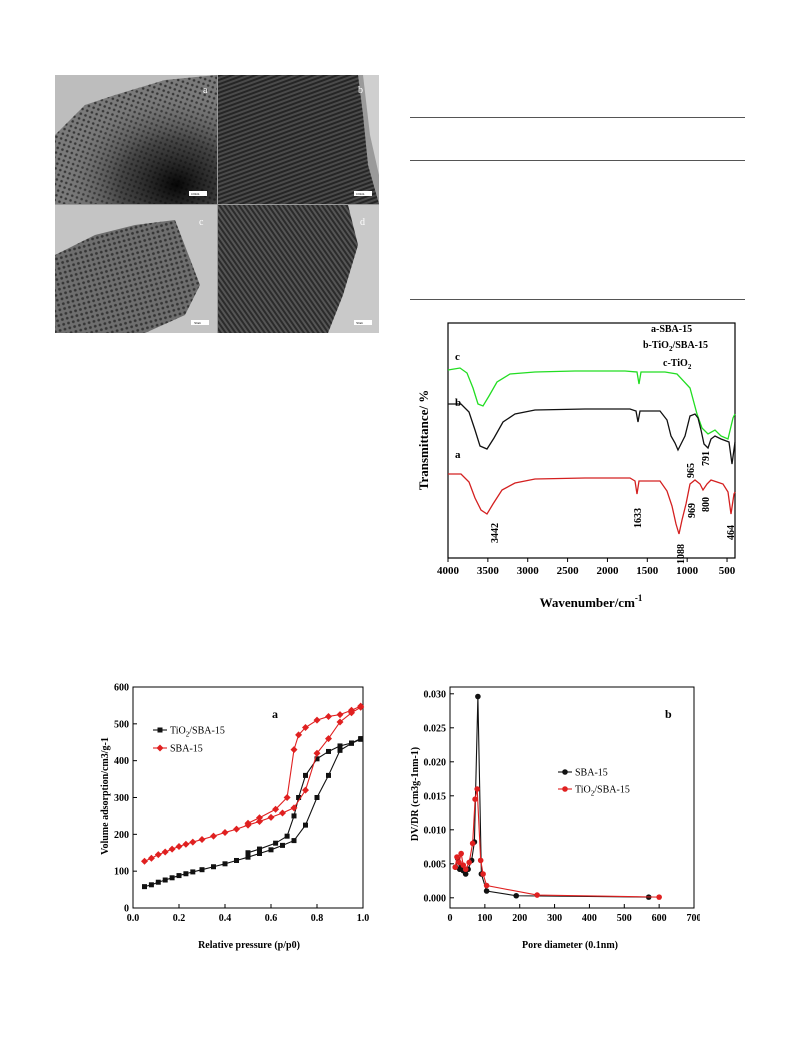 The image size is (793, 1057). I want to click on ftir-peak-1088: 1088, so click(681, 554).